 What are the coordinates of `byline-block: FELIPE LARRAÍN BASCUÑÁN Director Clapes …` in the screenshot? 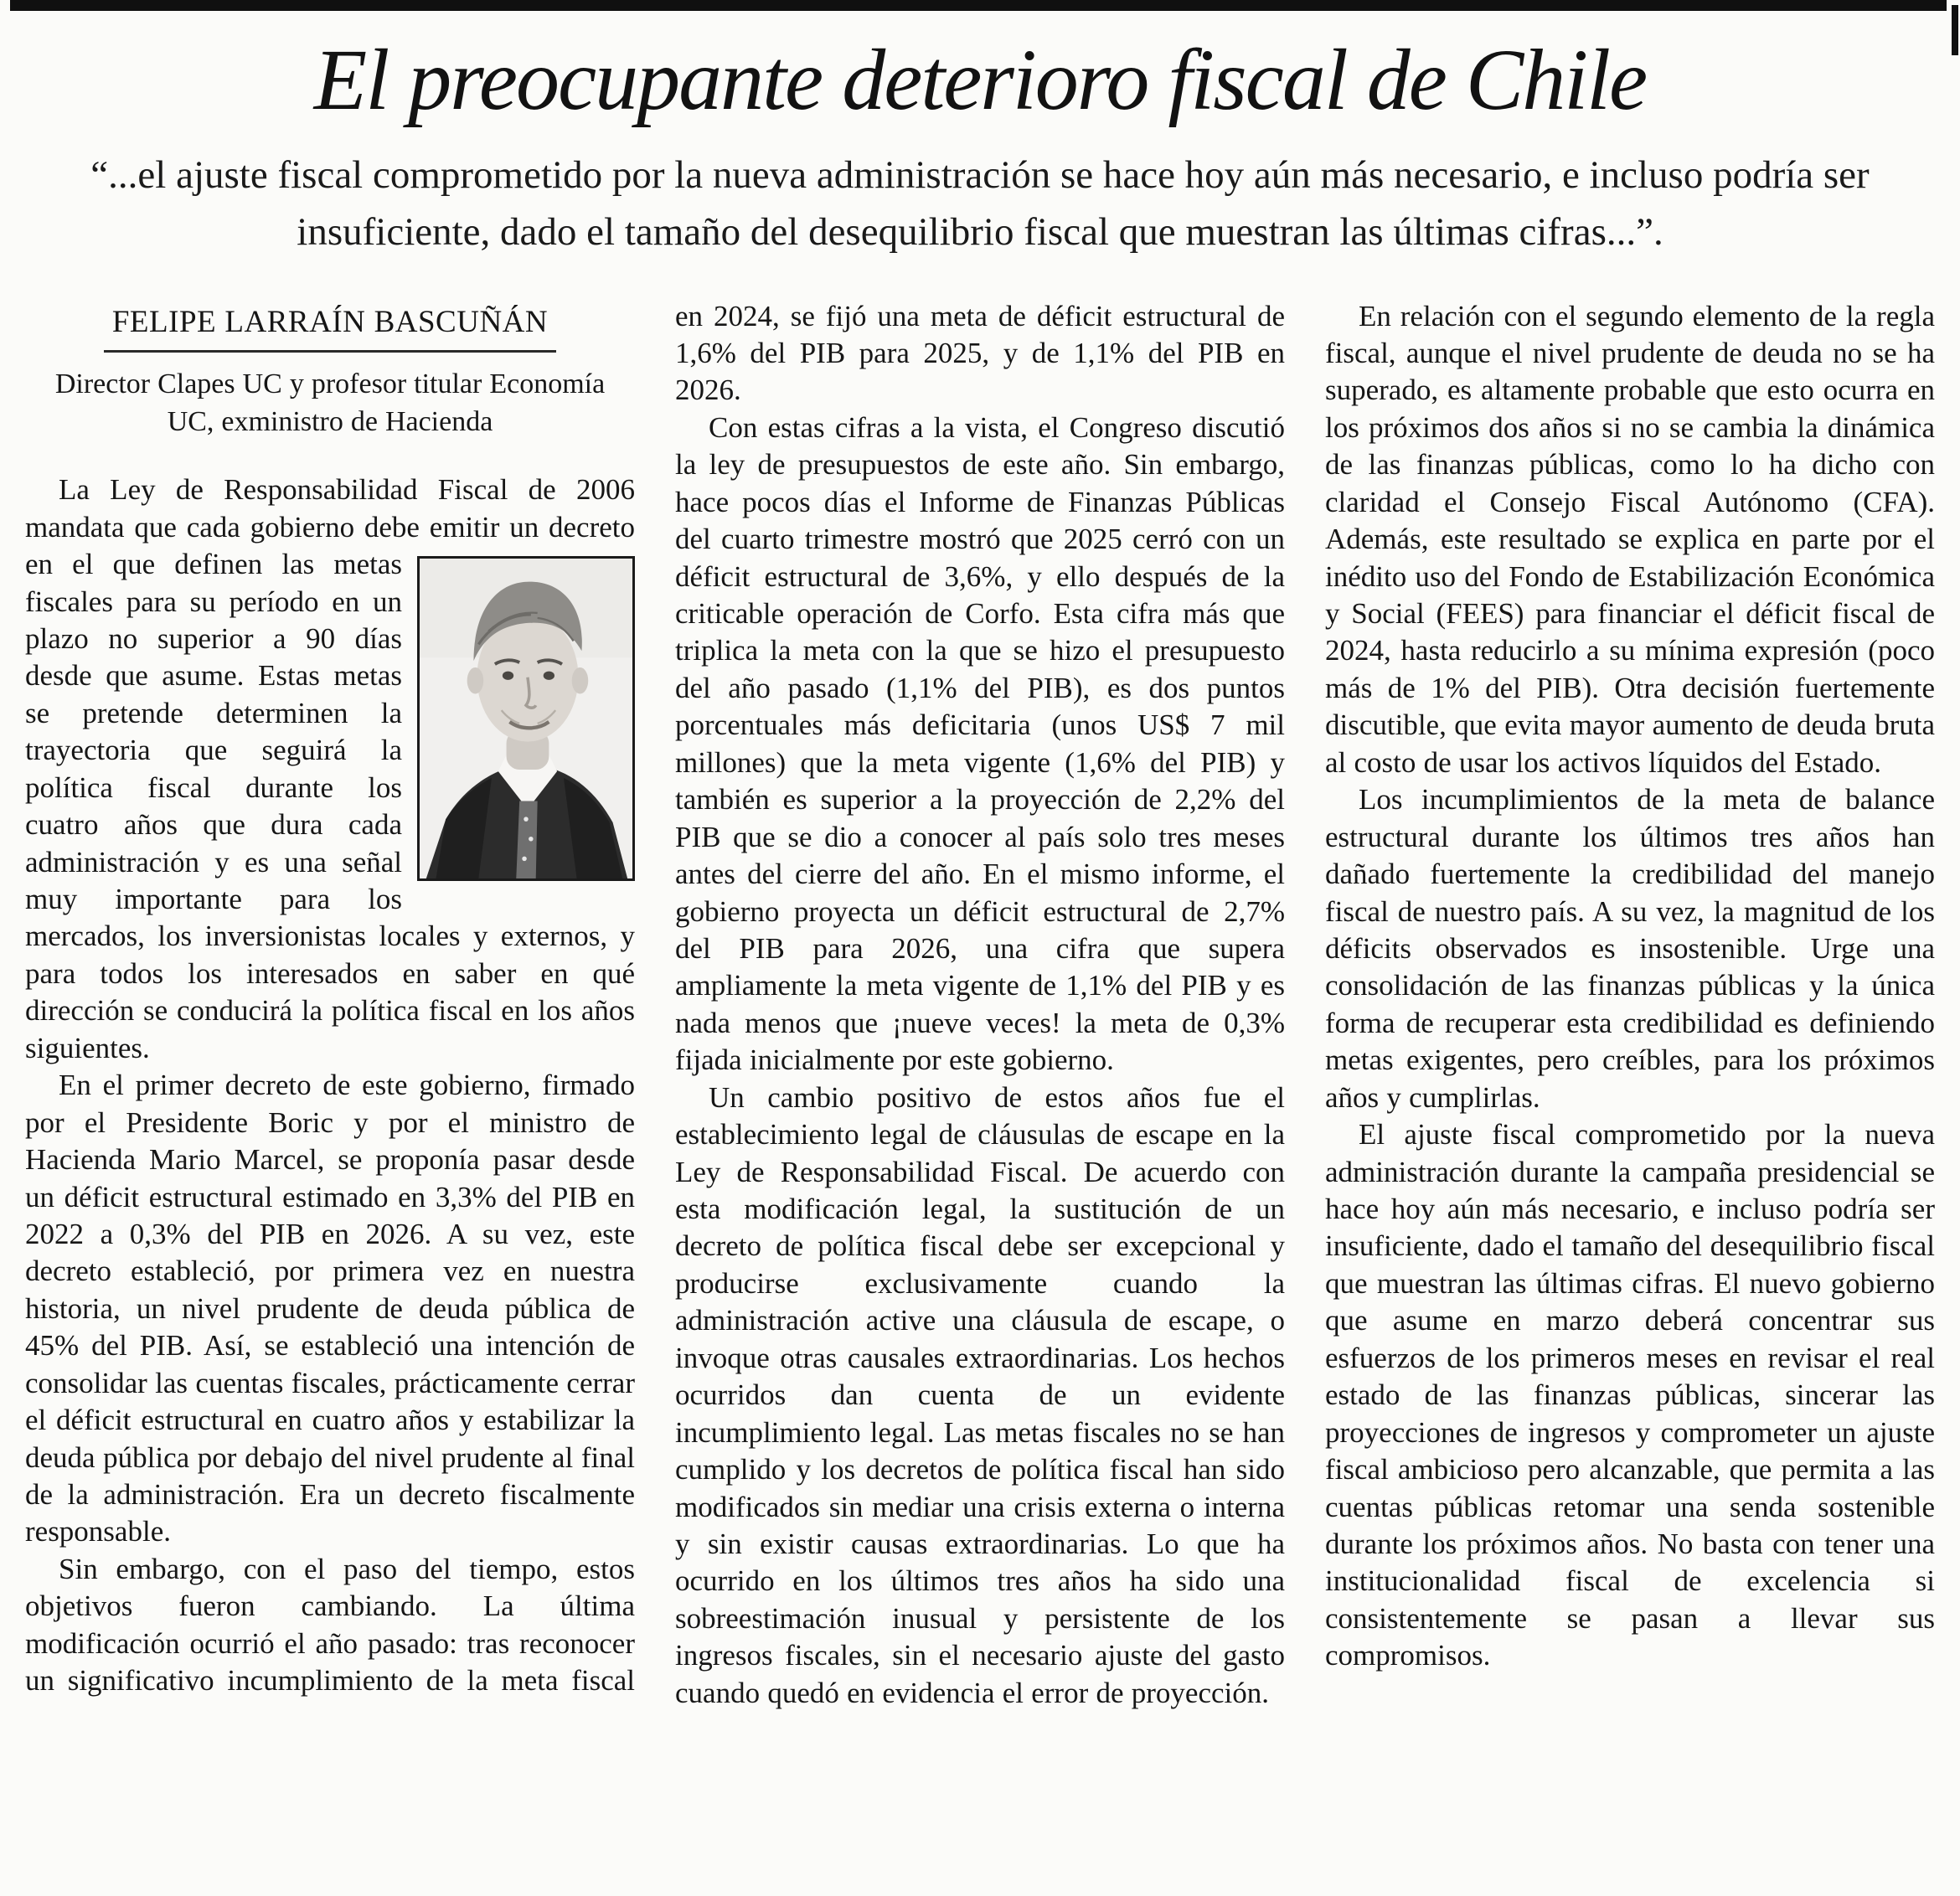 It's located at (330, 372).